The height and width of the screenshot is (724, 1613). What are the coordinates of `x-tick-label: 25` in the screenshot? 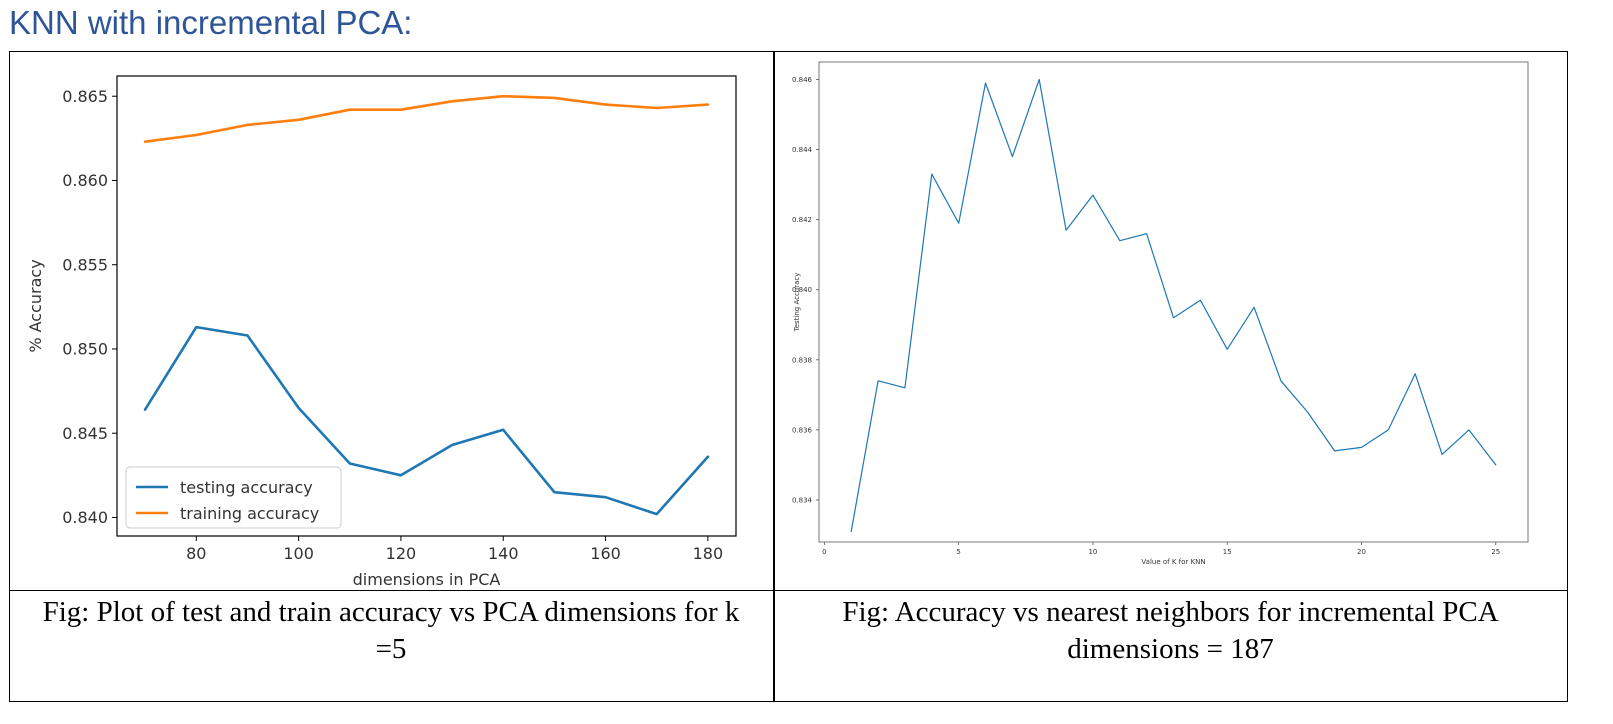 It's located at (1495, 552).